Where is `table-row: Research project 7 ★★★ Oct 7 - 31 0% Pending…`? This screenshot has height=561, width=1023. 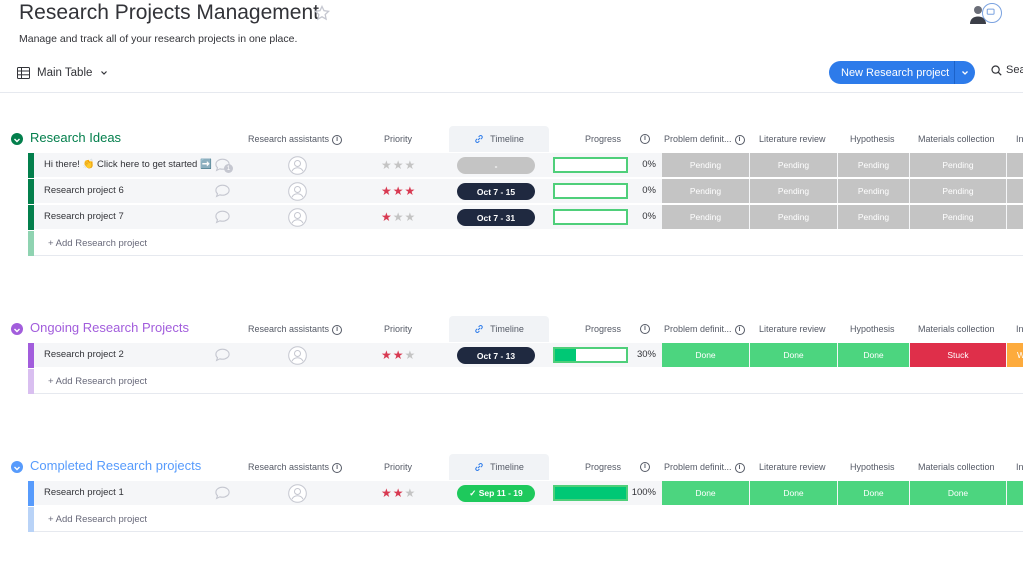
table-row: Research project 7 ★★★ Oct 7 - 31 0% Pending… is located at coordinates (525, 217).